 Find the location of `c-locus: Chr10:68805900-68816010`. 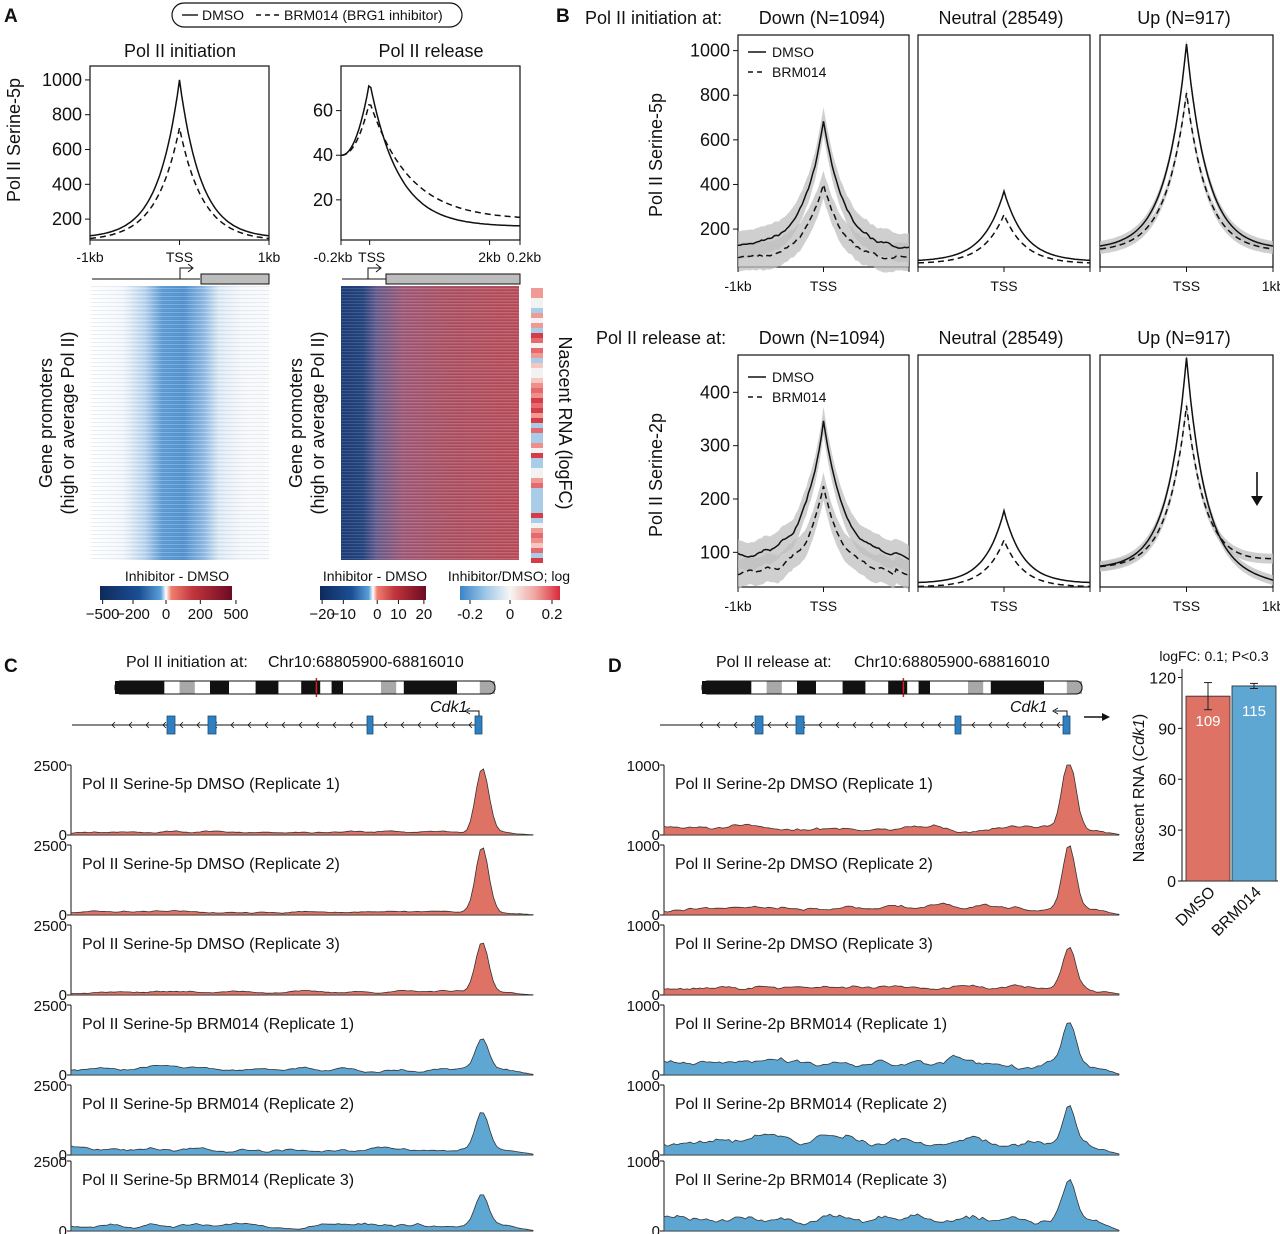

c-locus: Chr10:68805900-68816010 is located at coordinates (366, 662).